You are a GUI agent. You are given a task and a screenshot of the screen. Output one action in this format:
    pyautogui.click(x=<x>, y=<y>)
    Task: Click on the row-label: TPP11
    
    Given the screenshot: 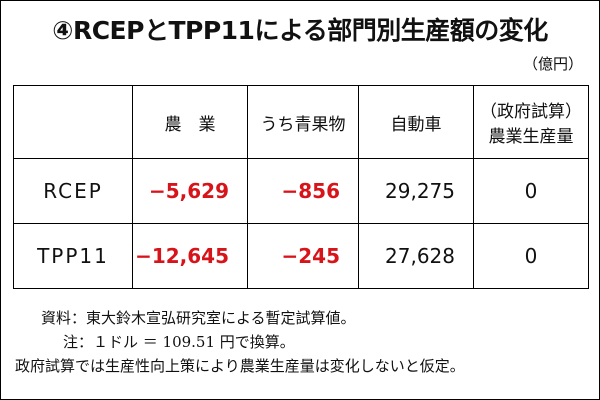 What is the action you would take?
    pyautogui.click(x=73, y=256)
    